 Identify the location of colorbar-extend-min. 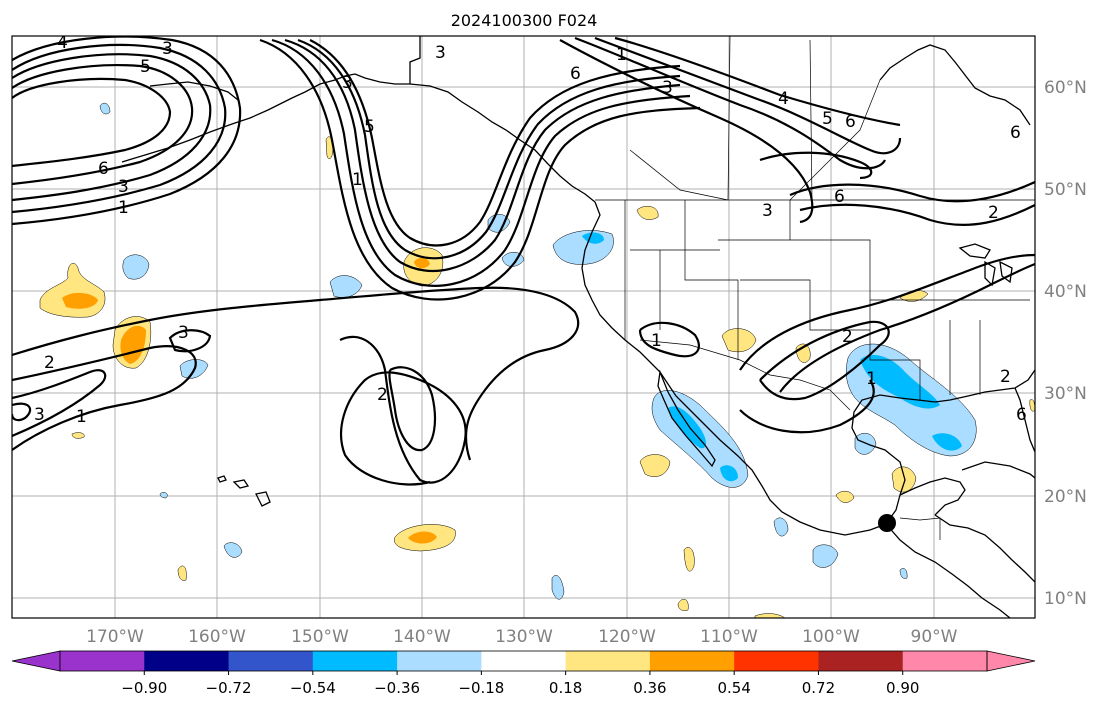
(36, 661).